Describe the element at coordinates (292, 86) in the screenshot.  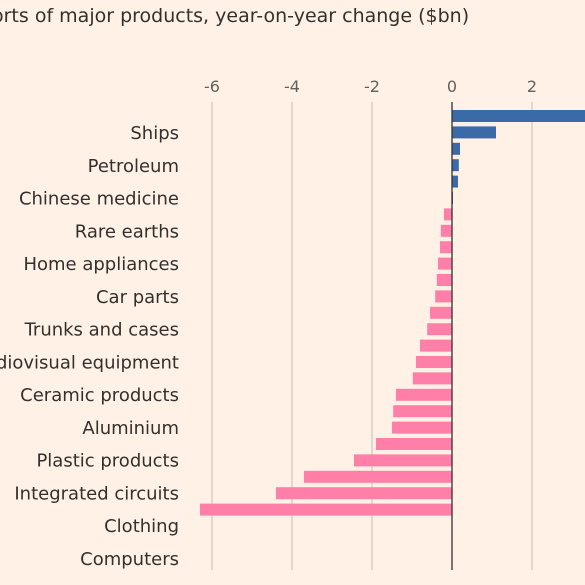
I see `x-tick-label: -4` at that location.